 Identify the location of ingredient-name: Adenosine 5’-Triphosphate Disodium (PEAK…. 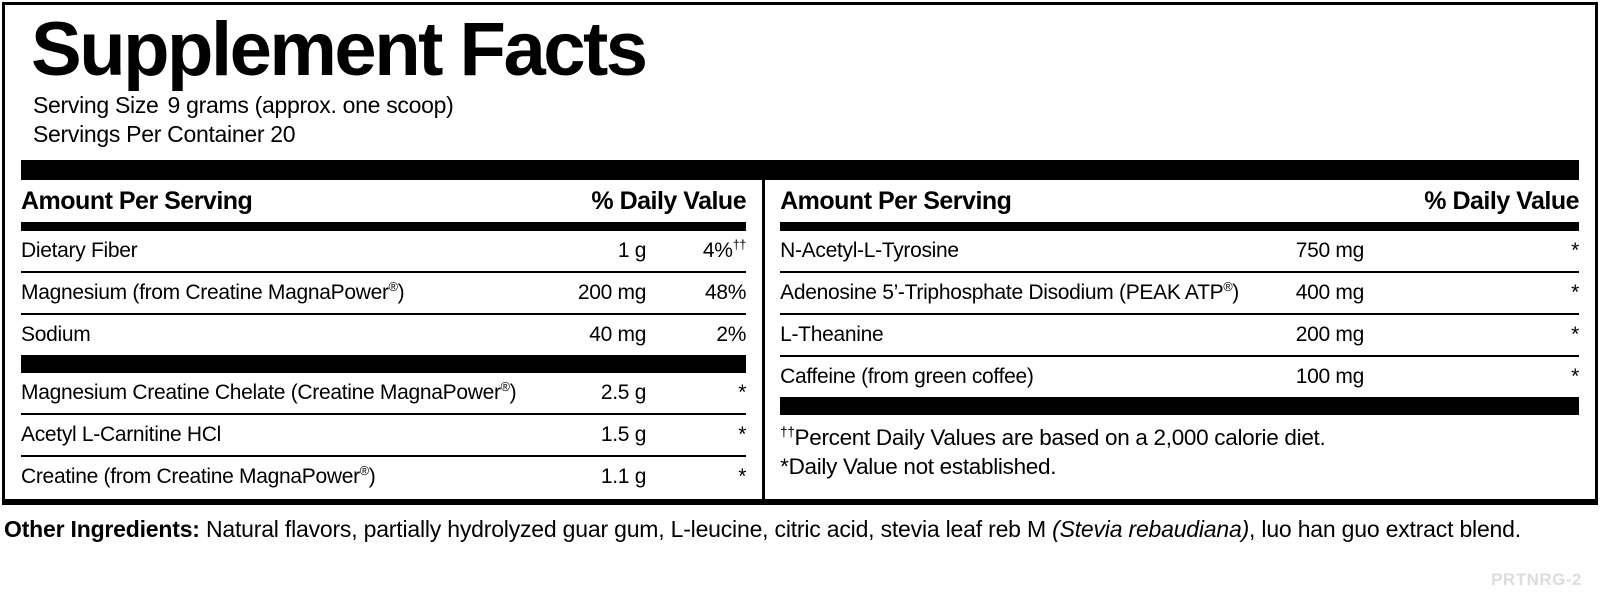
(1009, 292).